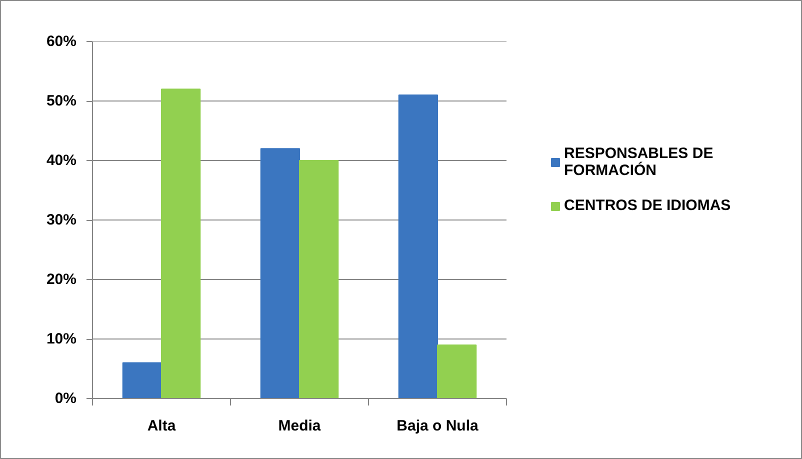 The image size is (802, 459). What do you see at coordinates (647, 205) in the screenshot?
I see `legend-label: CENTROS DE IDIOMAS` at bounding box center [647, 205].